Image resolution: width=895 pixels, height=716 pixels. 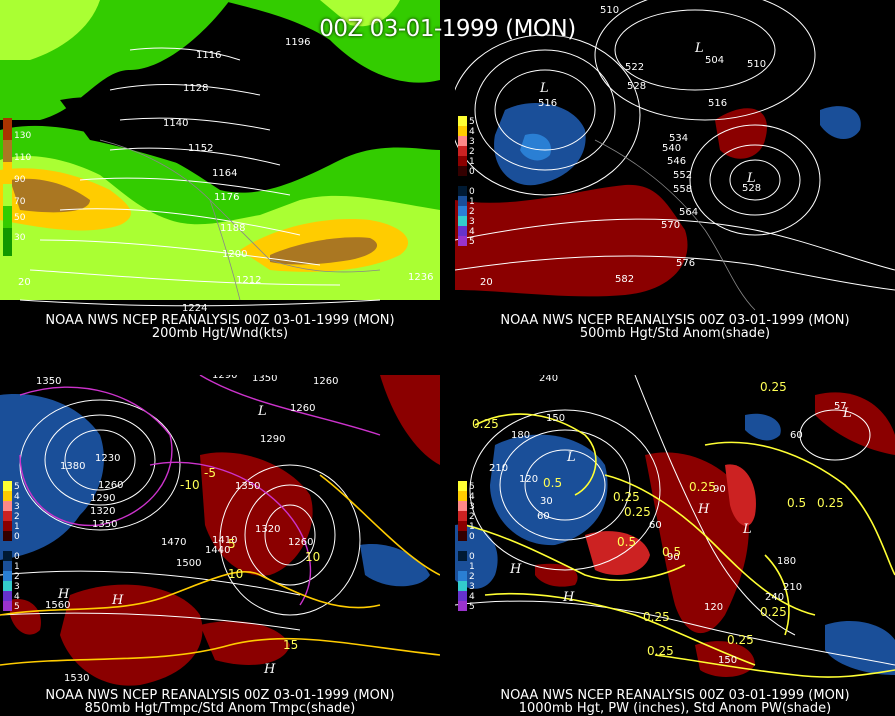 I want to click on legend-label: 1, so click(x=17, y=527).